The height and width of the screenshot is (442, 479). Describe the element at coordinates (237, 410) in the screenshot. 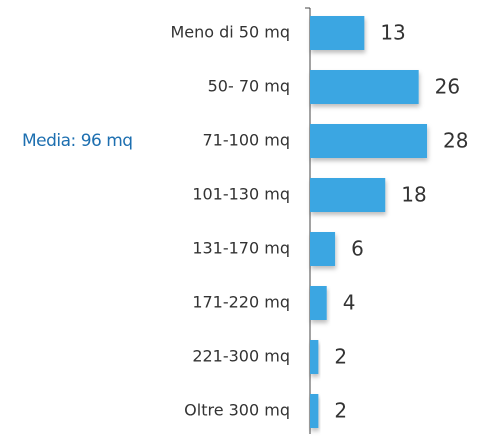

I see `category-label: Oltre 300 mq` at that location.